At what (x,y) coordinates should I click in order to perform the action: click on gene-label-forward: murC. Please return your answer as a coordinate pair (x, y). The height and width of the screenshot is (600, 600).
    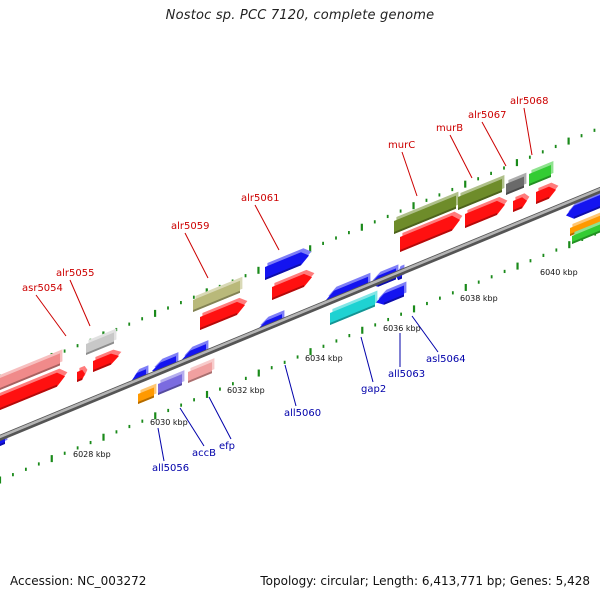
    Looking at the image, I should click on (401, 145).